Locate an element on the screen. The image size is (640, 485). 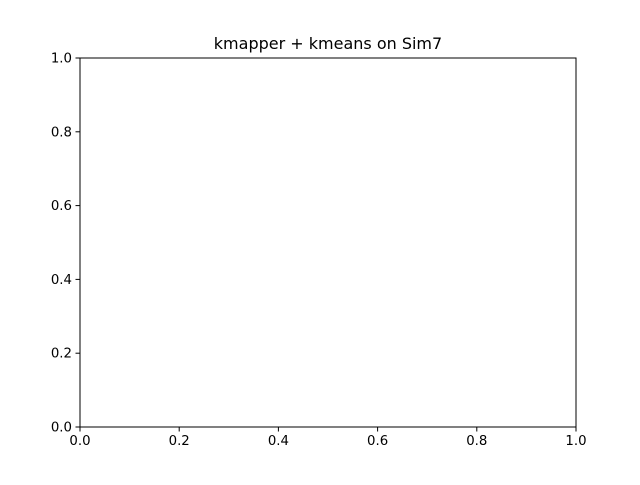
x-tick-label: 0.2 is located at coordinates (179, 441).